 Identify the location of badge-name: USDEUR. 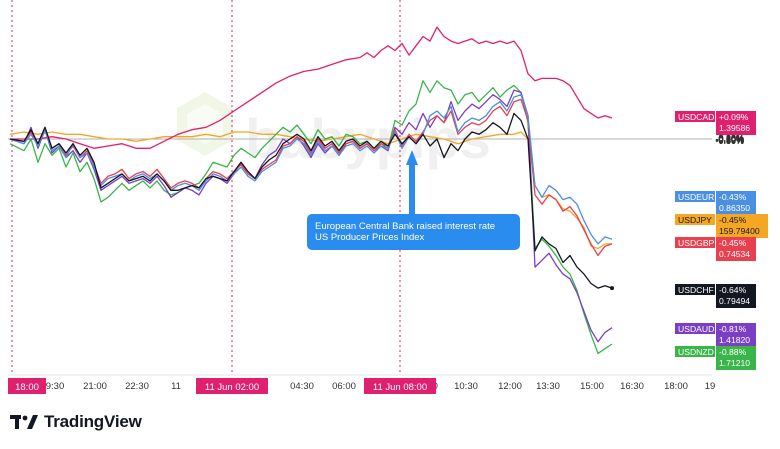
(696, 197).